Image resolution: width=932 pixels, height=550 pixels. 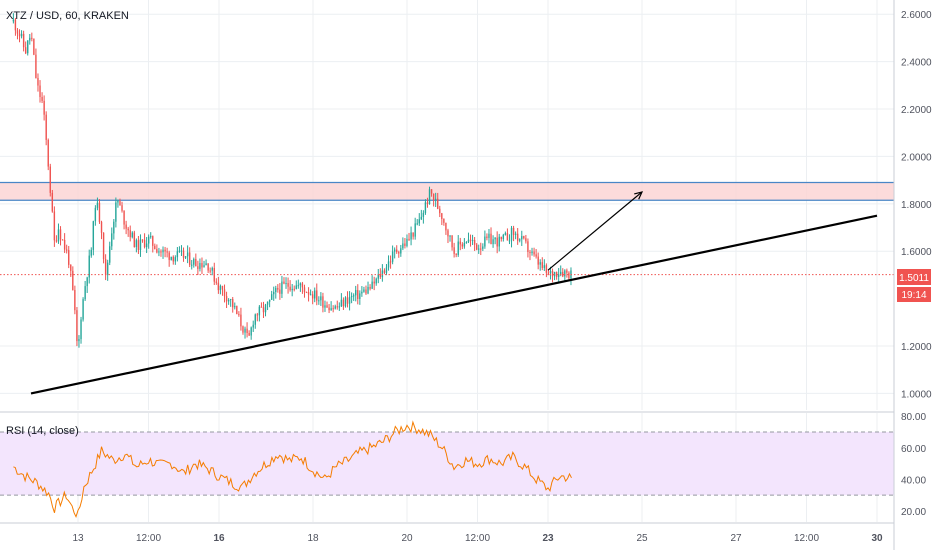 I want to click on rsi-title: RSI (14, close), so click(x=42, y=431).